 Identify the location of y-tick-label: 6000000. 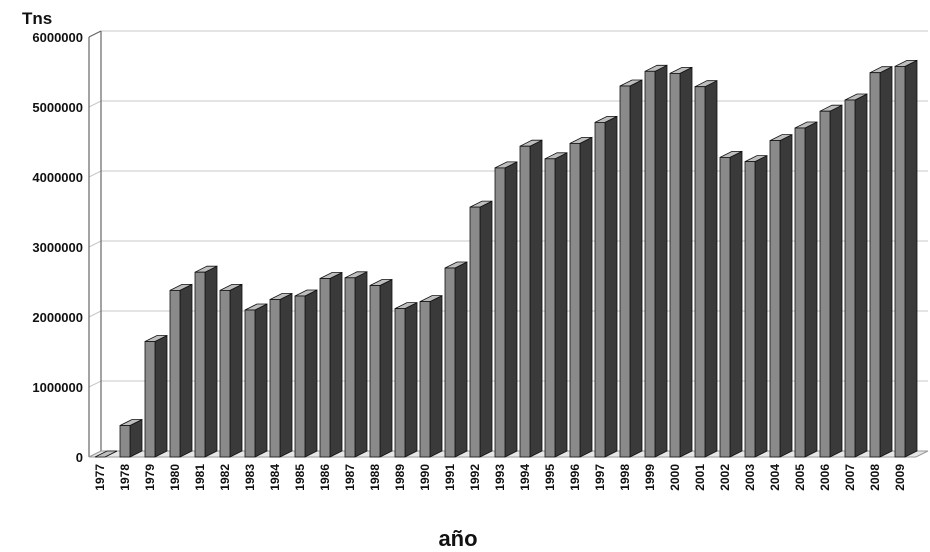
(57, 37).